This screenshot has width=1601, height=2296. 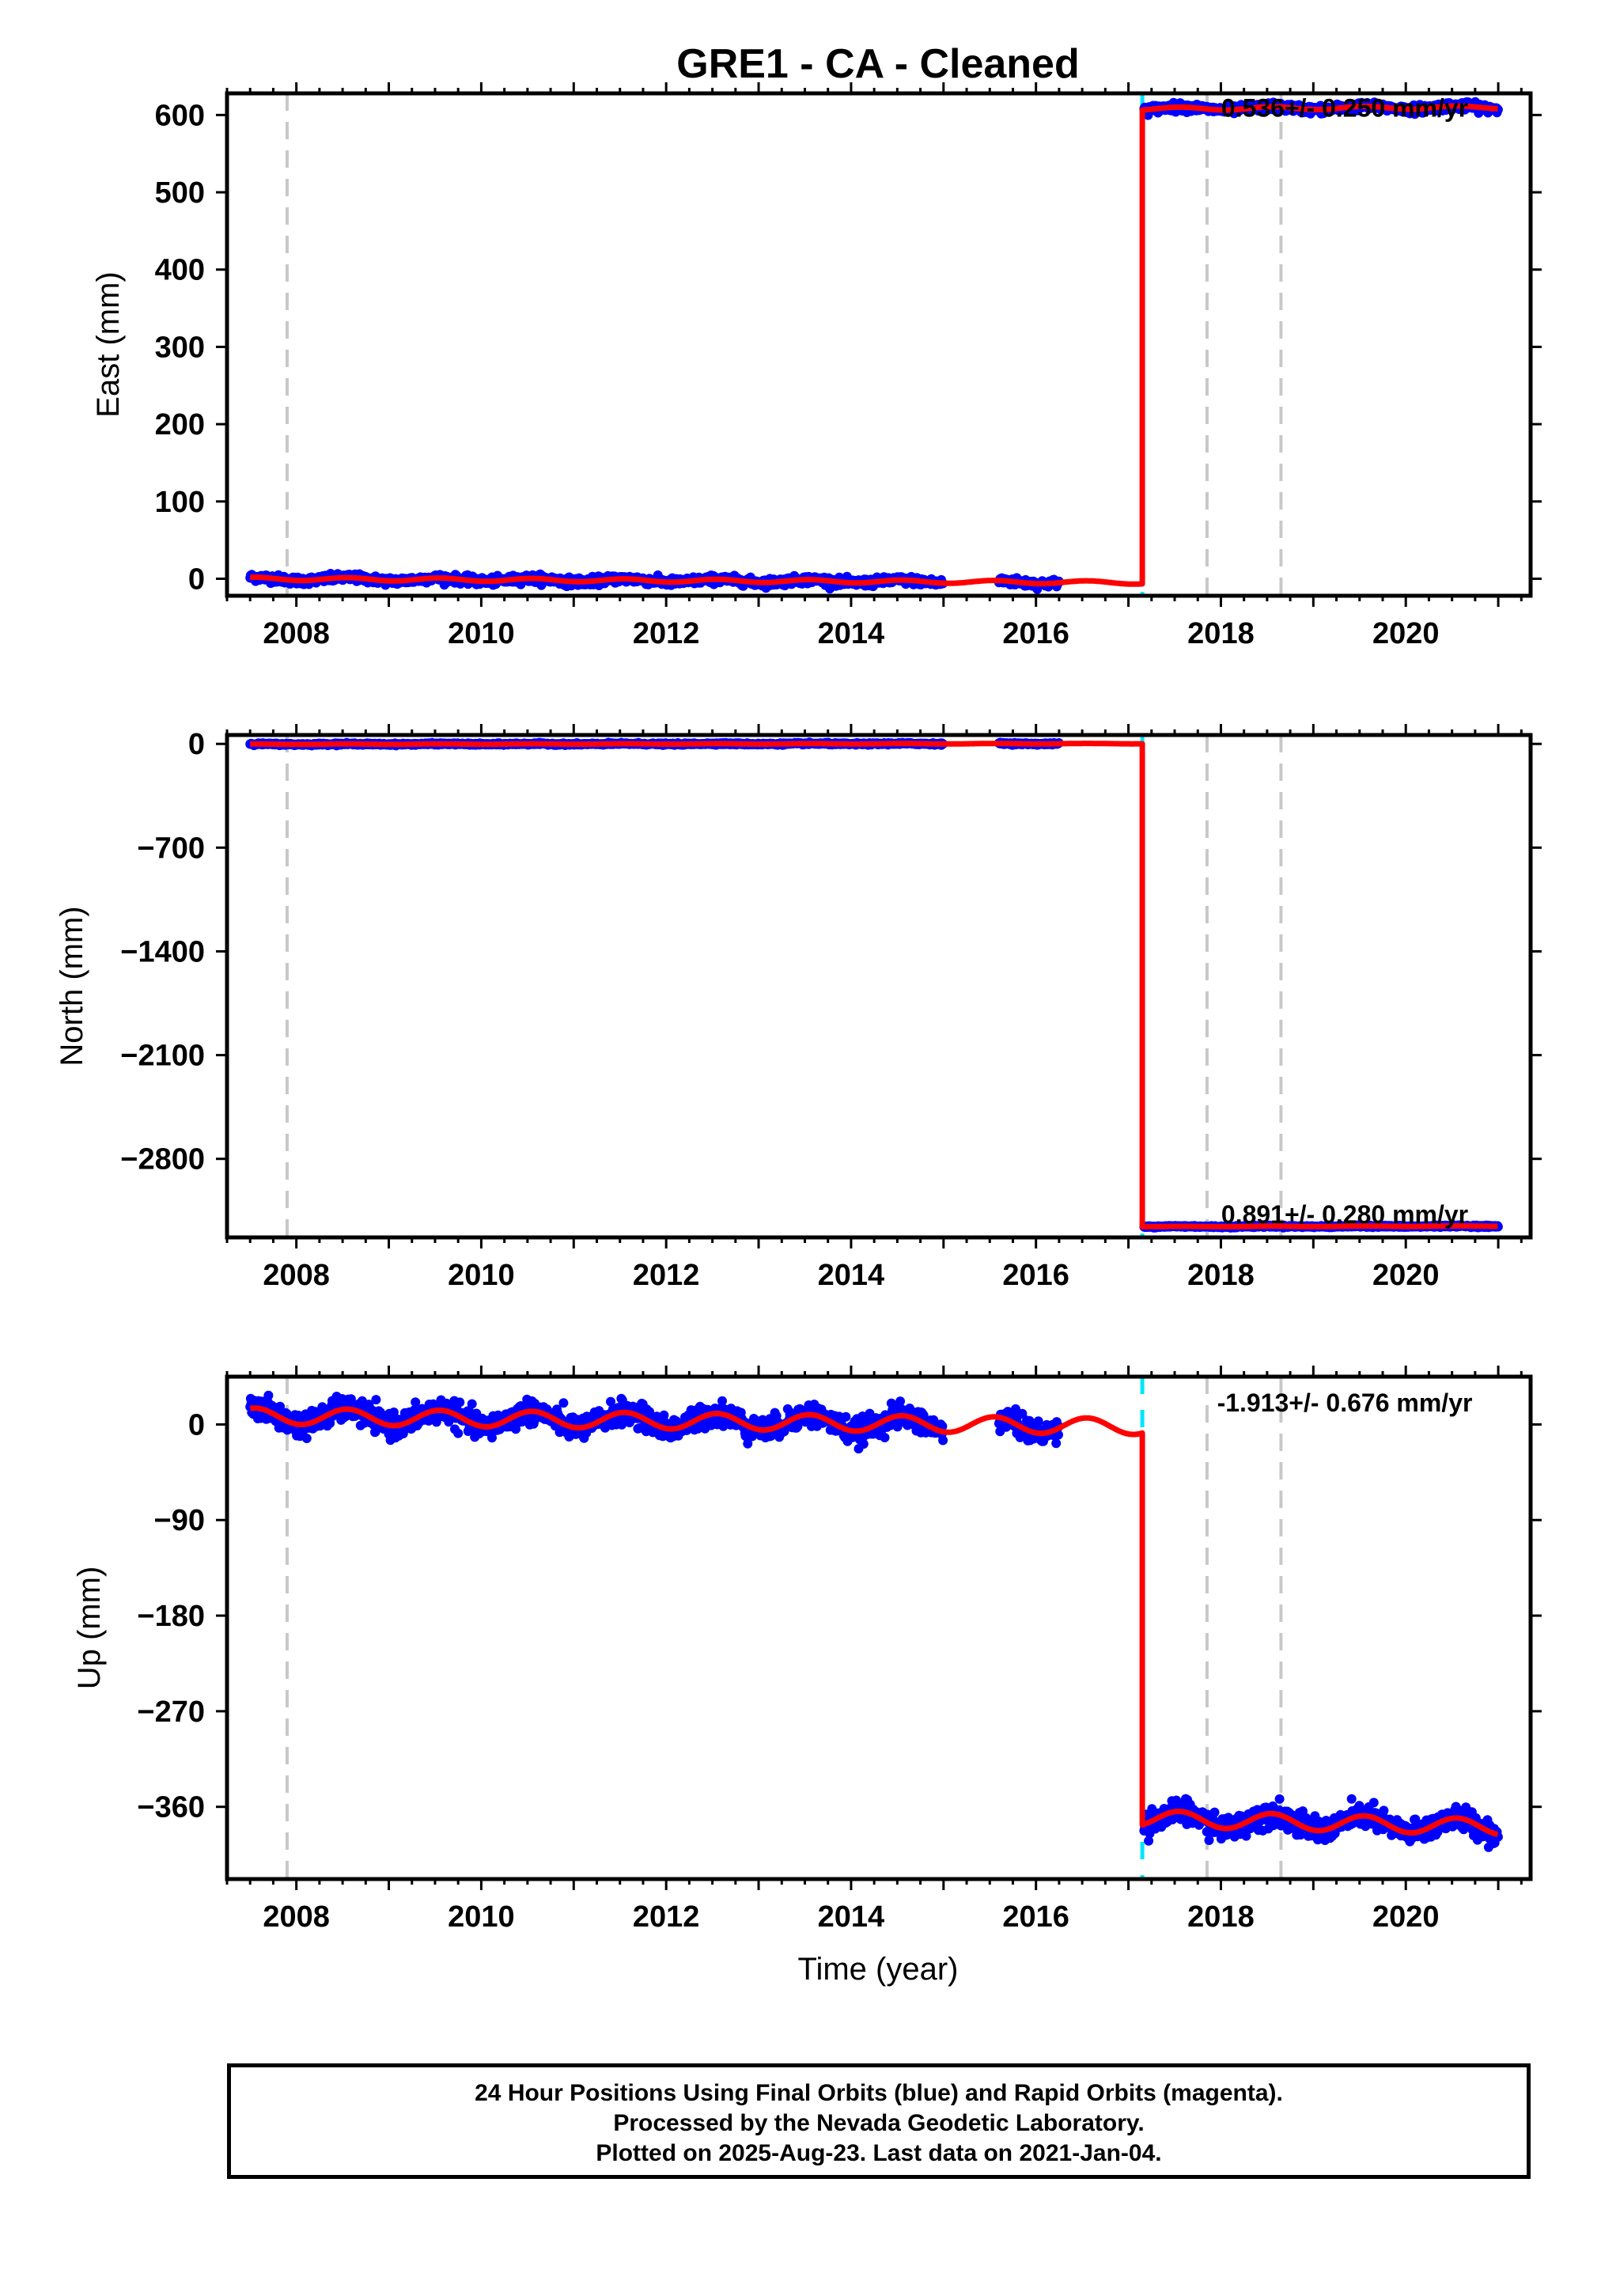 I want to click on y-tick-label: −2100, so click(x=163, y=1057).